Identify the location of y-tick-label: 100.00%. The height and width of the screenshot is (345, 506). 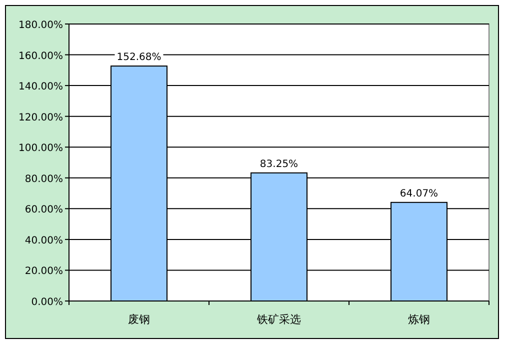
(40, 148).